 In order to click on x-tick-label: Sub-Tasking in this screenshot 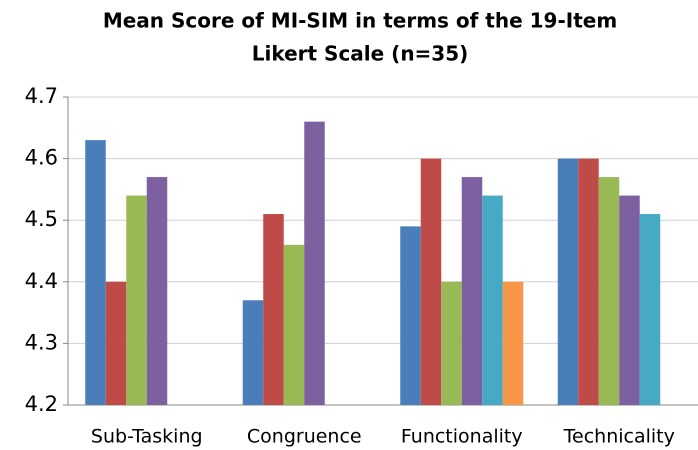, I will do `click(147, 437)`.